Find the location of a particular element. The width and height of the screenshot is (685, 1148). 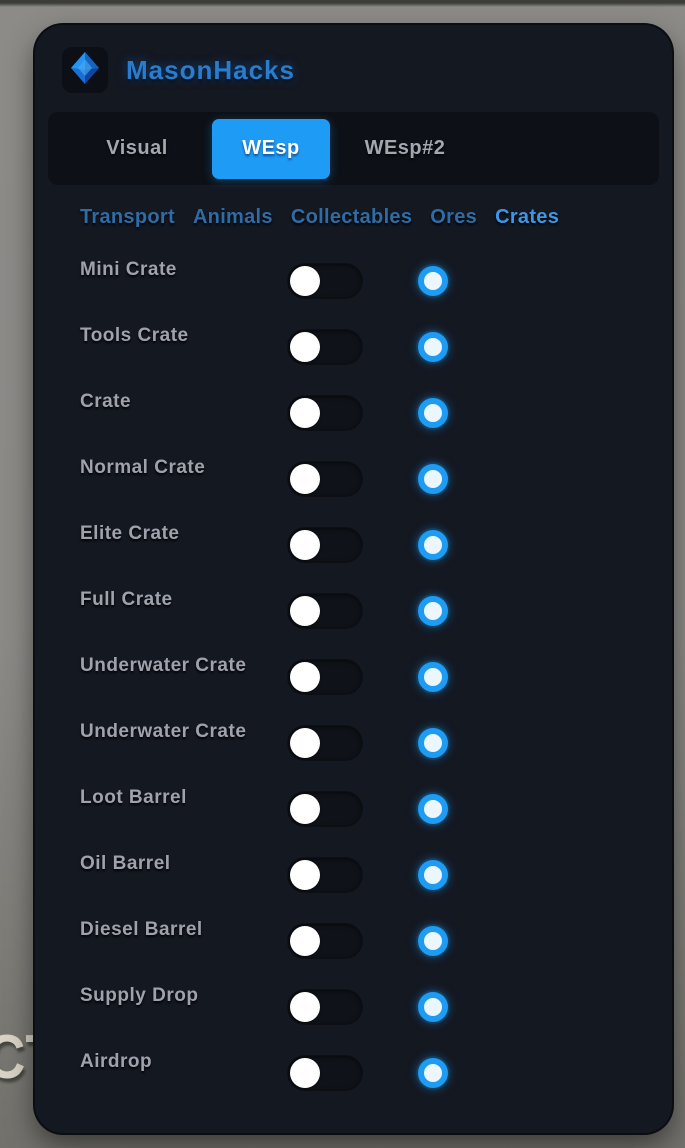

subtab: Collectables is located at coordinates (351, 217).